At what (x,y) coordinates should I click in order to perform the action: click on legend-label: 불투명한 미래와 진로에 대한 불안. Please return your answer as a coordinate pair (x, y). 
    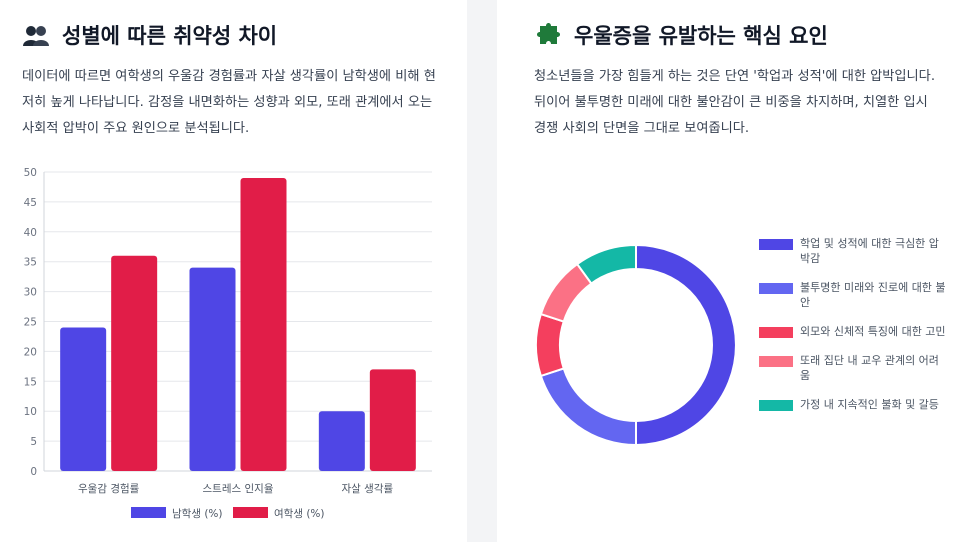
    Looking at the image, I should click on (873, 295).